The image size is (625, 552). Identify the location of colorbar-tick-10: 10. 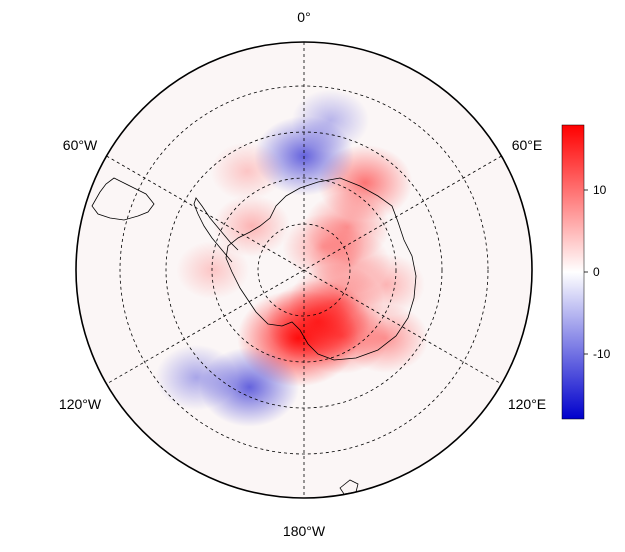
(600, 190).